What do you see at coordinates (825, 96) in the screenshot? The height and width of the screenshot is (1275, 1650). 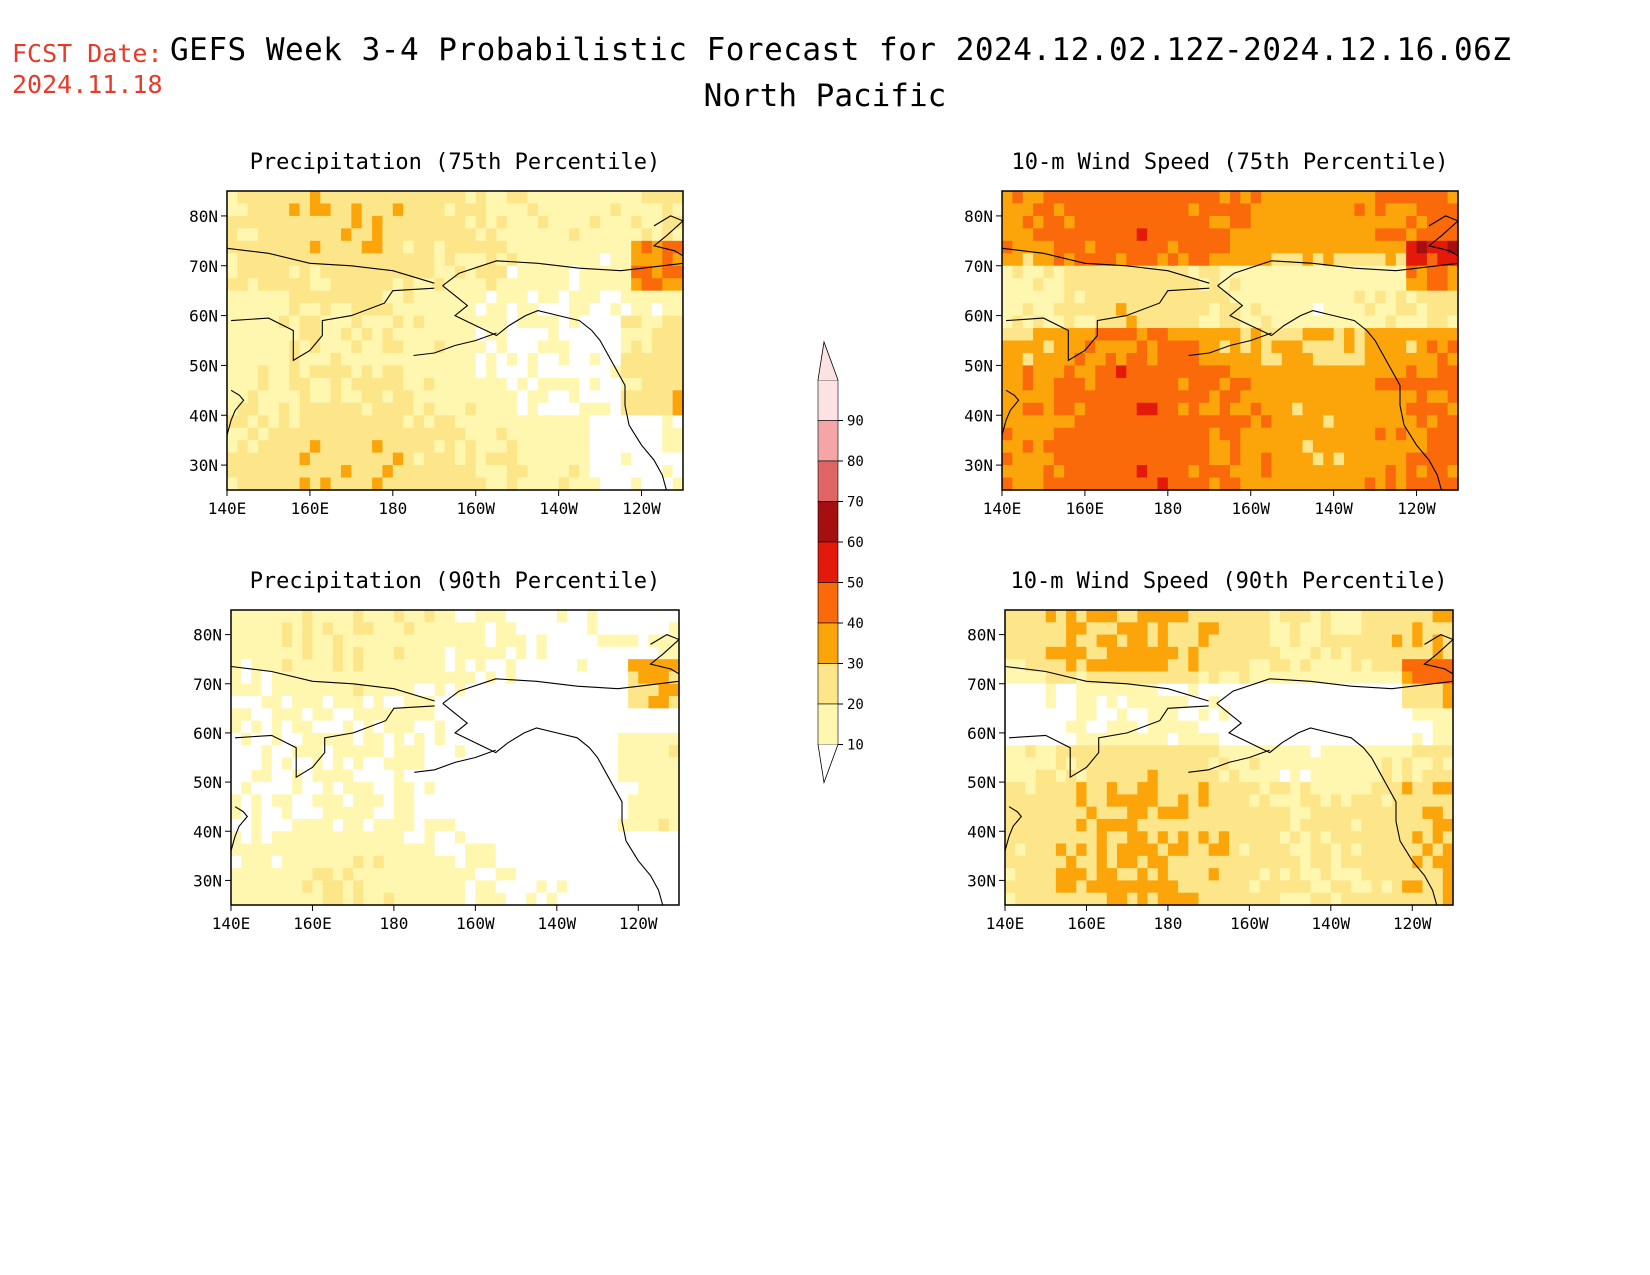 I see `region-title: North Pacific` at bounding box center [825, 96].